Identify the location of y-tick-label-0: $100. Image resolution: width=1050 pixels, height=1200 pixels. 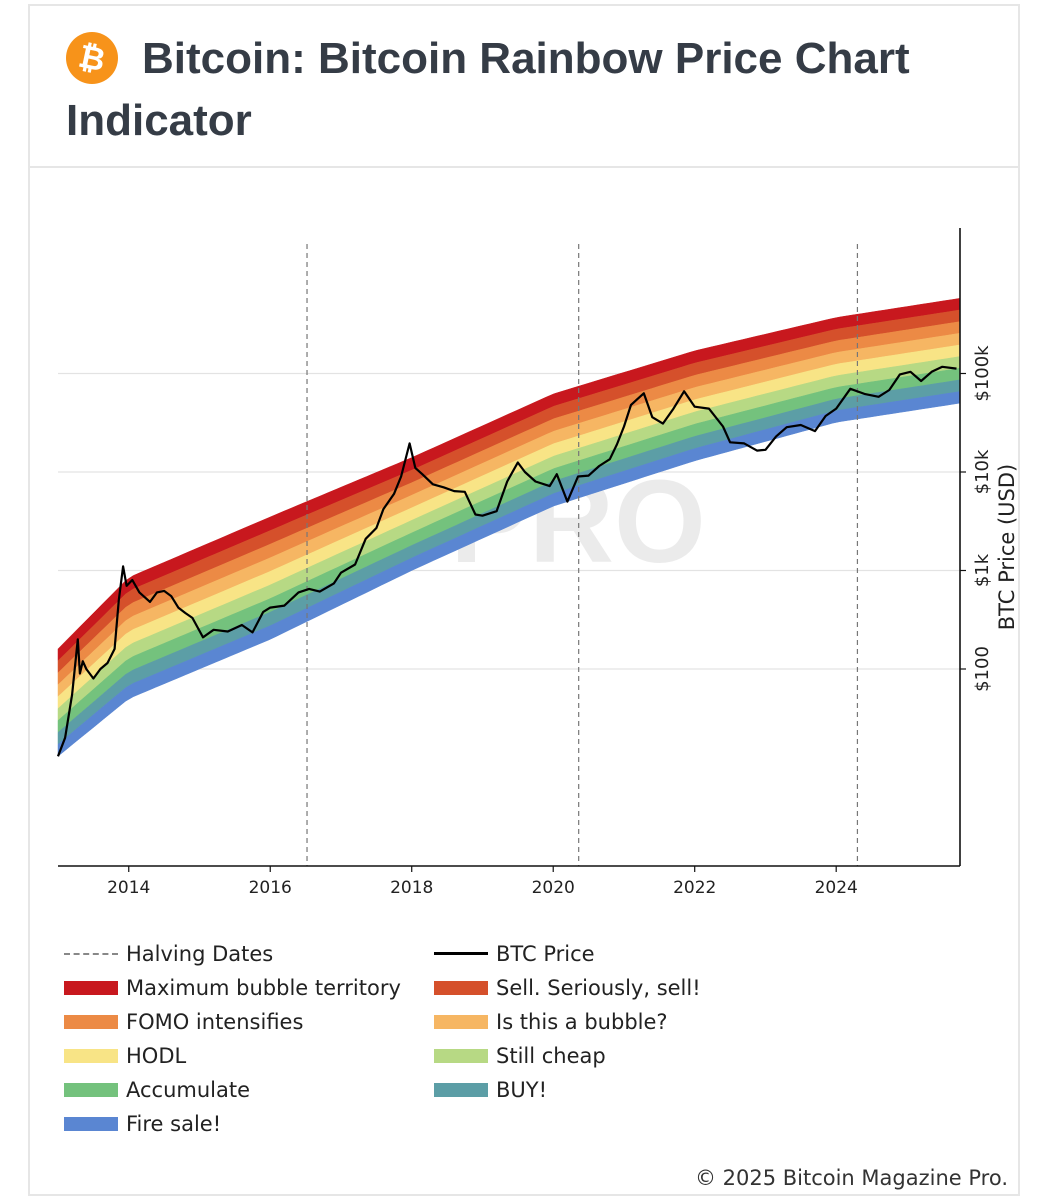
(982, 669).